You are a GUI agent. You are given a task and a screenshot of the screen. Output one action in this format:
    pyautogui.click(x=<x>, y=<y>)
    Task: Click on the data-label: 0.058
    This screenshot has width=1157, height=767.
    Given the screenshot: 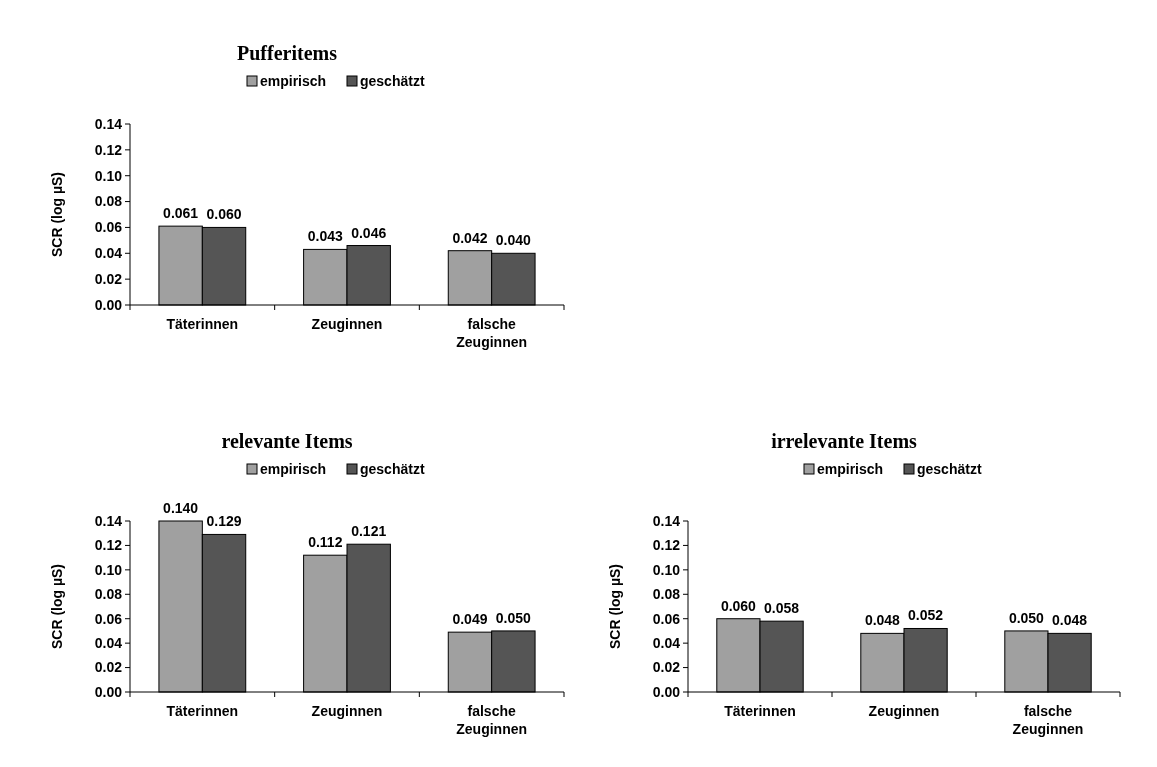 What is the action you would take?
    pyautogui.click(x=782, y=608)
    